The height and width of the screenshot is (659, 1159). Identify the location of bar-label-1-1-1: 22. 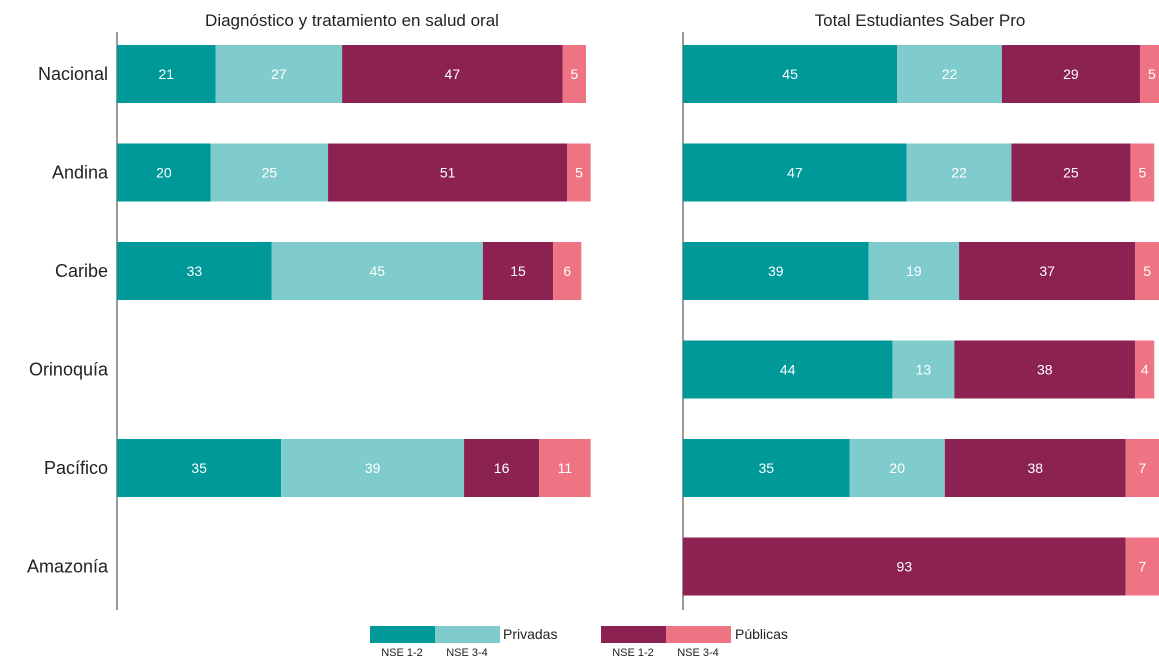
(959, 173).